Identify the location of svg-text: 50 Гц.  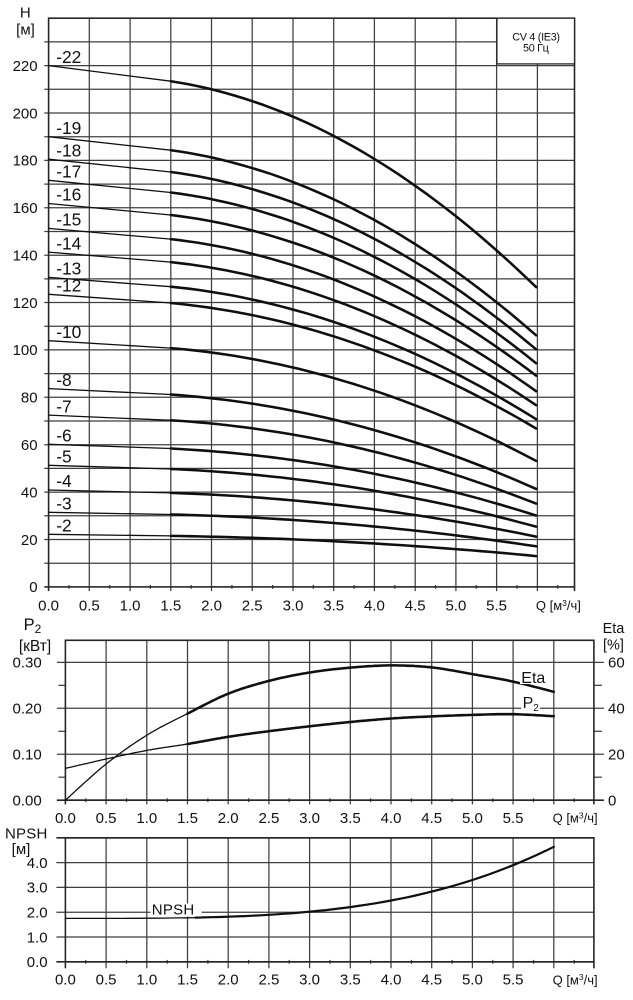
(536, 49).